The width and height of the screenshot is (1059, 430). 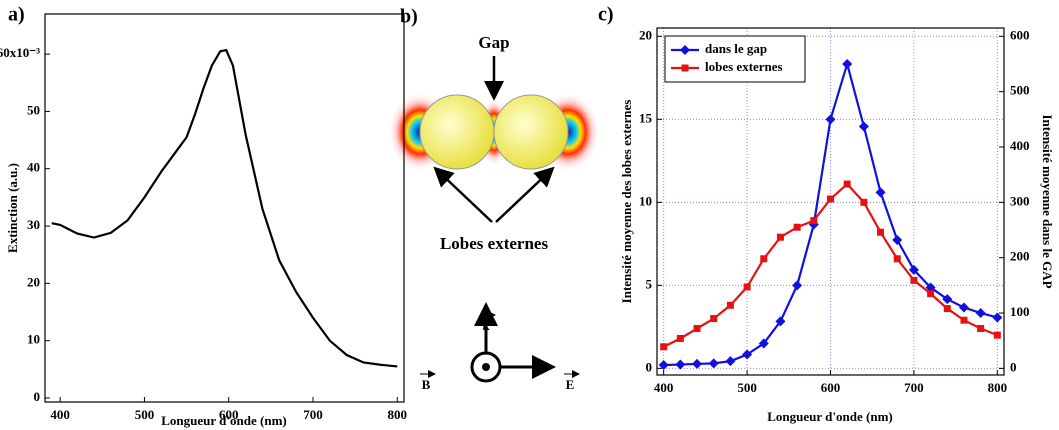 I want to click on y2-axis-label: Intensité moyenne dans le GAP, so click(x=1047, y=201).